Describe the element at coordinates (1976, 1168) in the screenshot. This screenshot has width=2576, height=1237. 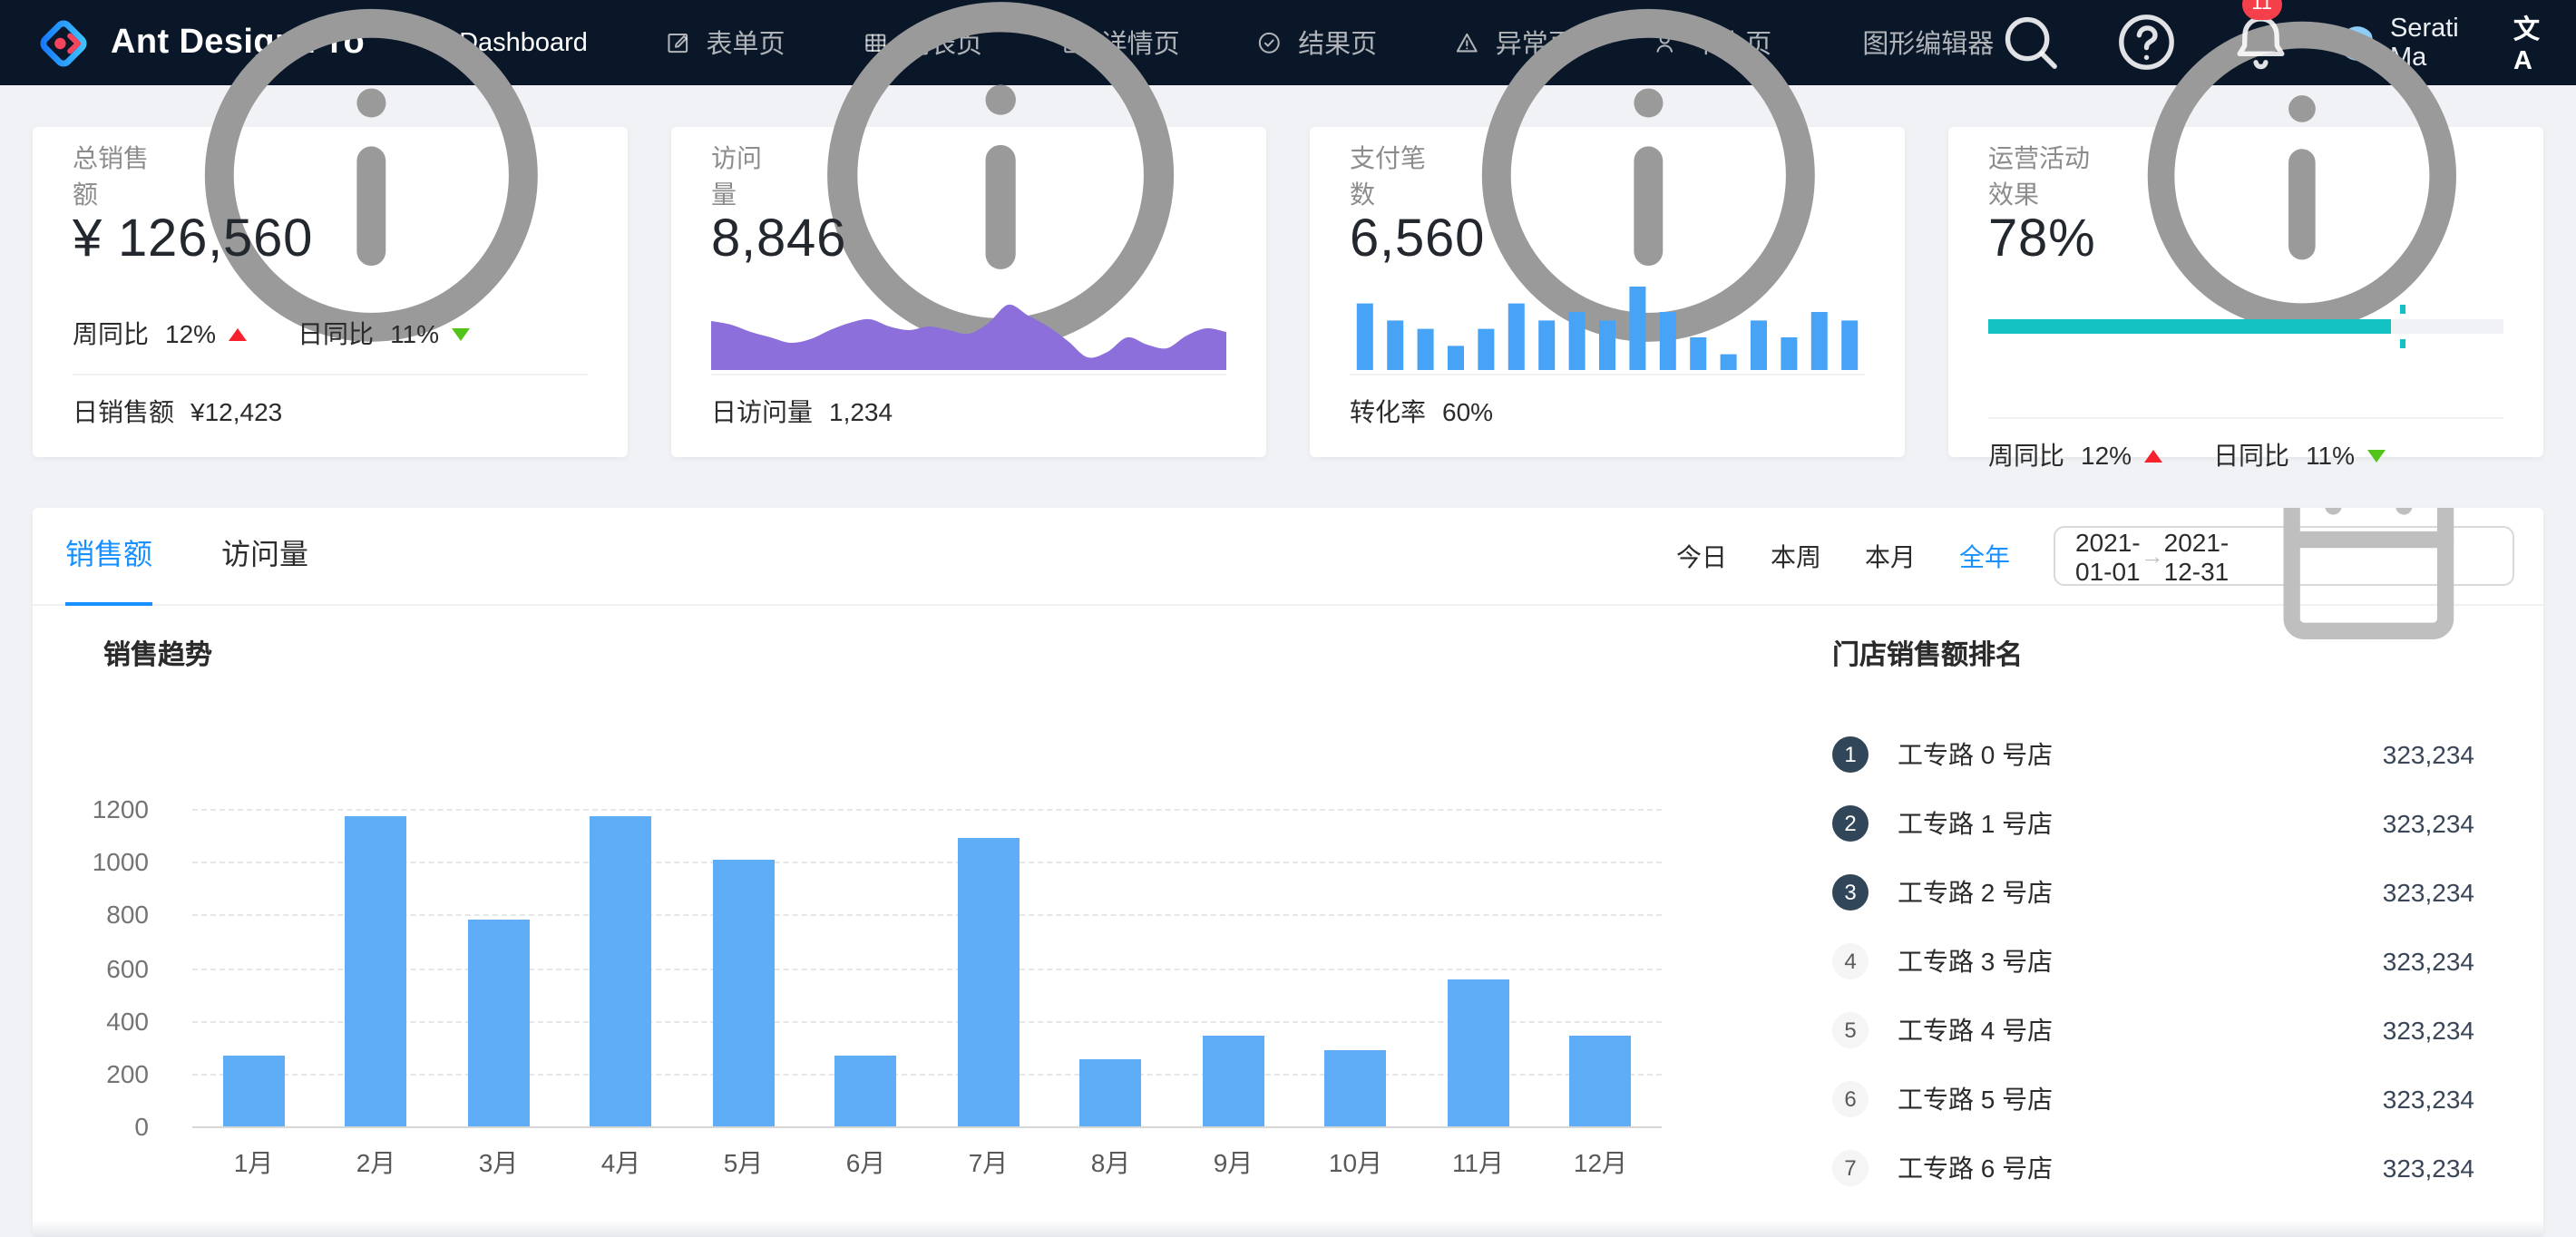
I see `store-name: 工专路 6 号店` at that location.